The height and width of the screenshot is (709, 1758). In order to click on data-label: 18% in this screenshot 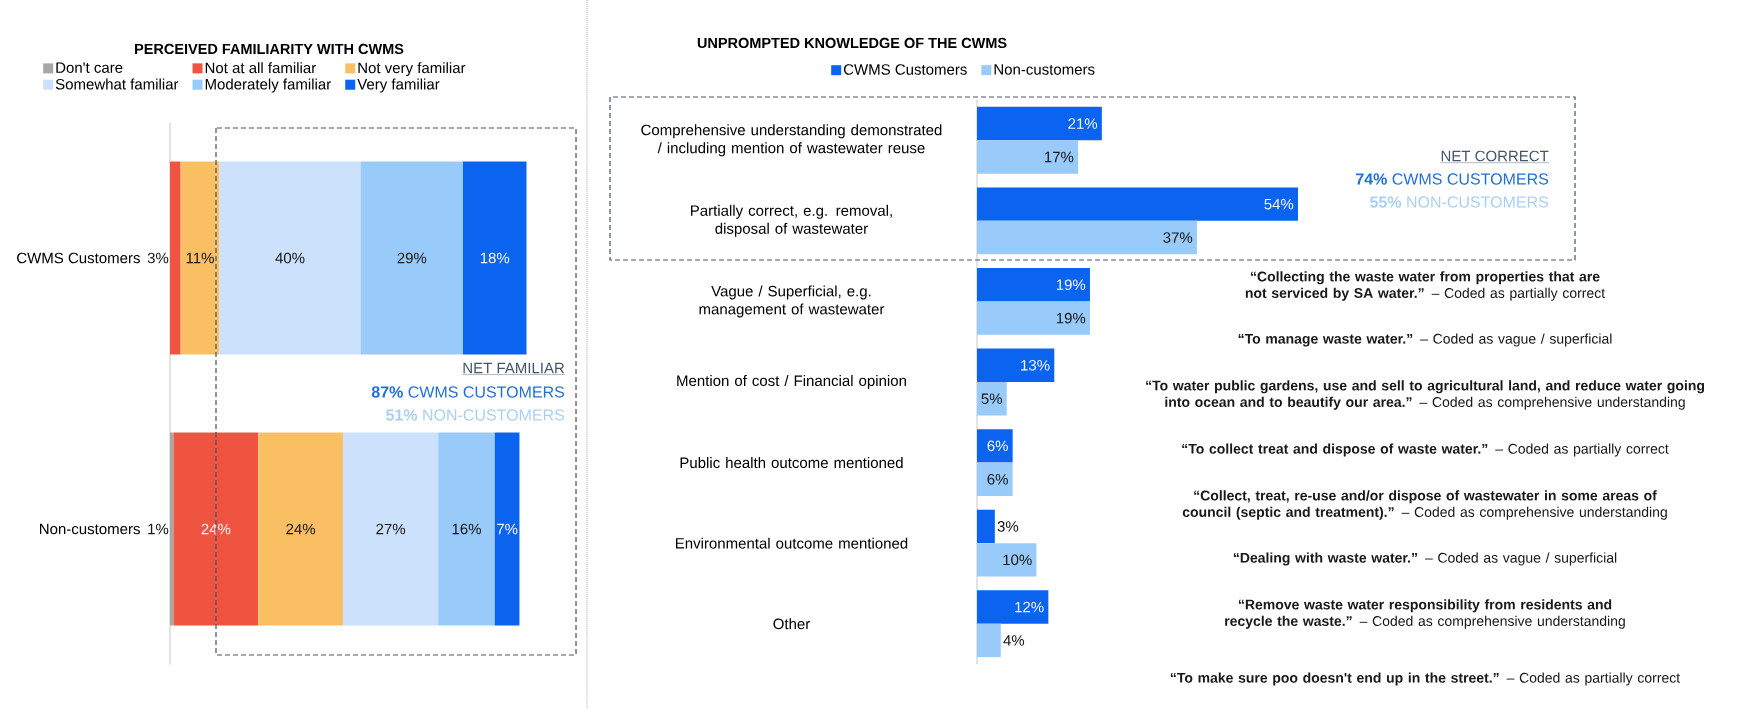, I will do `click(495, 258)`.